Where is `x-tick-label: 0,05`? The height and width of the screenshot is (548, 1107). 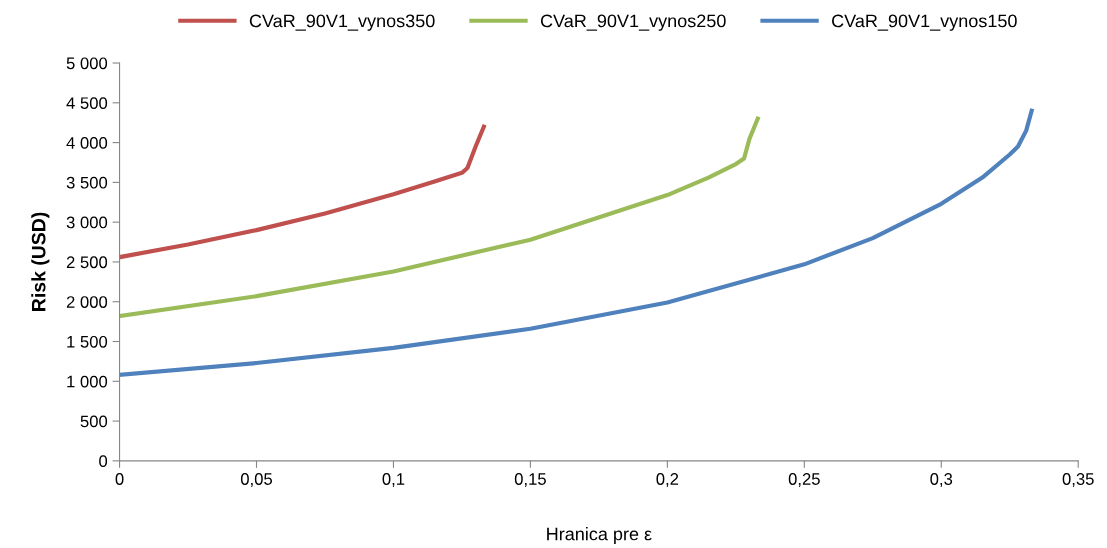
x-tick-label: 0,05 is located at coordinates (256, 480).